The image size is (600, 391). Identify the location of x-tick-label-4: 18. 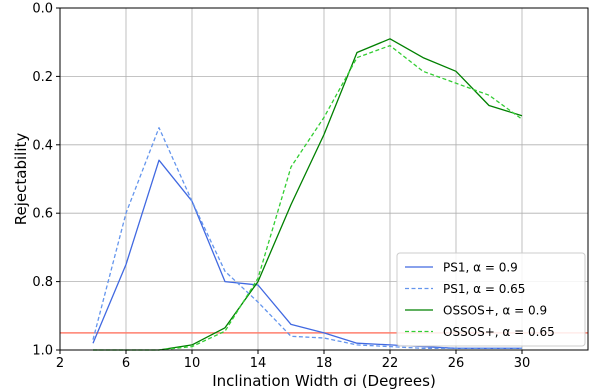
(324, 363).